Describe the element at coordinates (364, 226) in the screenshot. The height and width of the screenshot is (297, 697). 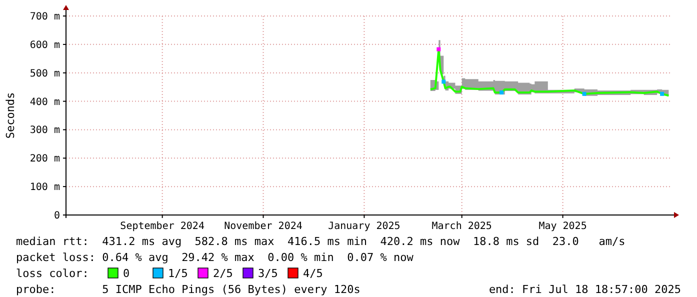
I see `x-tick-label: January 2025` at that location.